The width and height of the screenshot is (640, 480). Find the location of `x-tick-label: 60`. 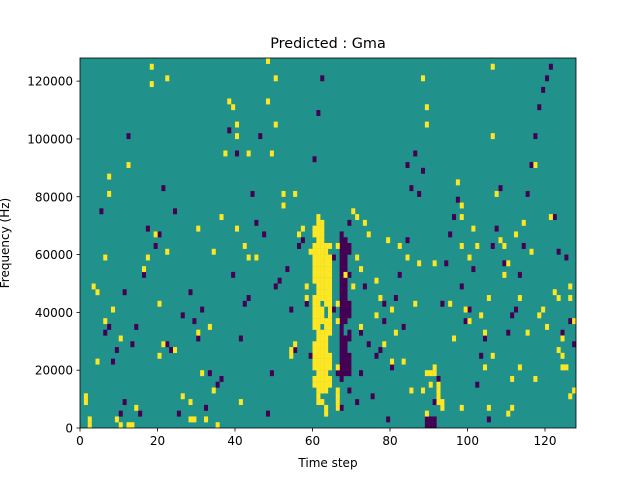

x-tick-label: 60 is located at coordinates (312, 441).